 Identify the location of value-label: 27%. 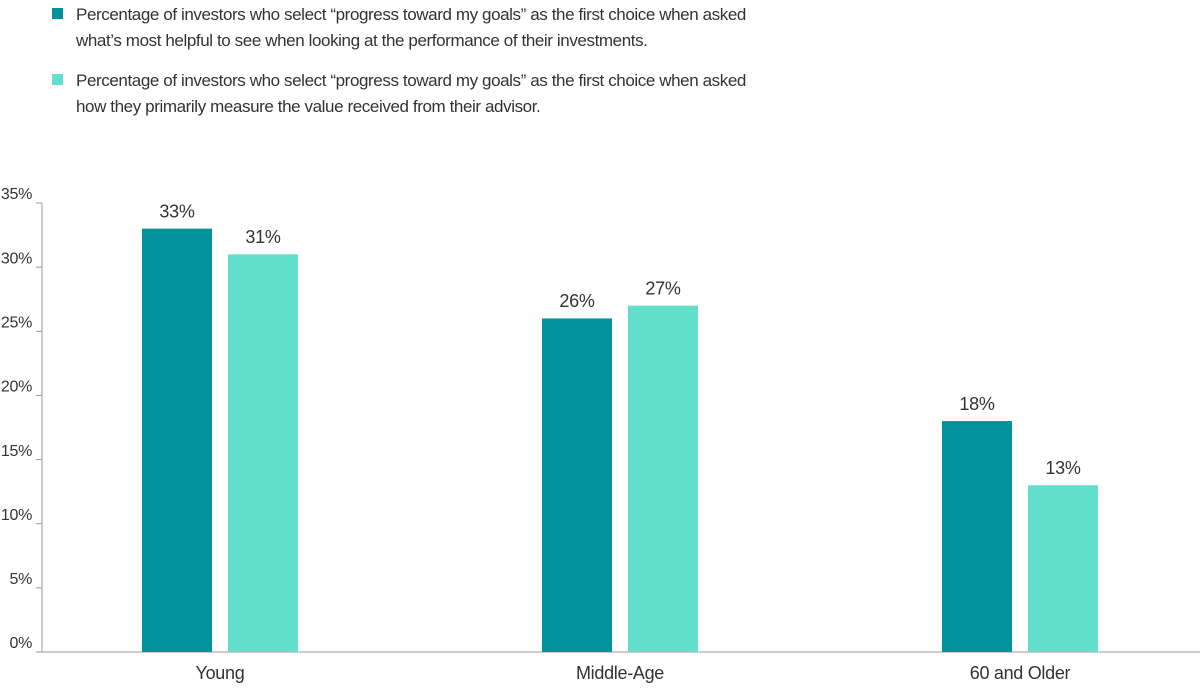
(662, 288).